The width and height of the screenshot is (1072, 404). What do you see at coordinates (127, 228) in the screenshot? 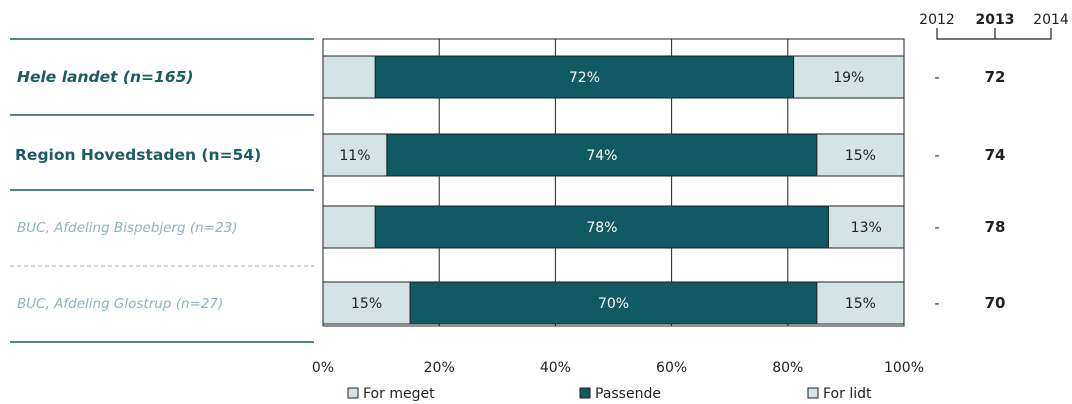
I see `category-label: BUC, Afdeling Bispebjerg (n=23)` at bounding box center [127, 228].